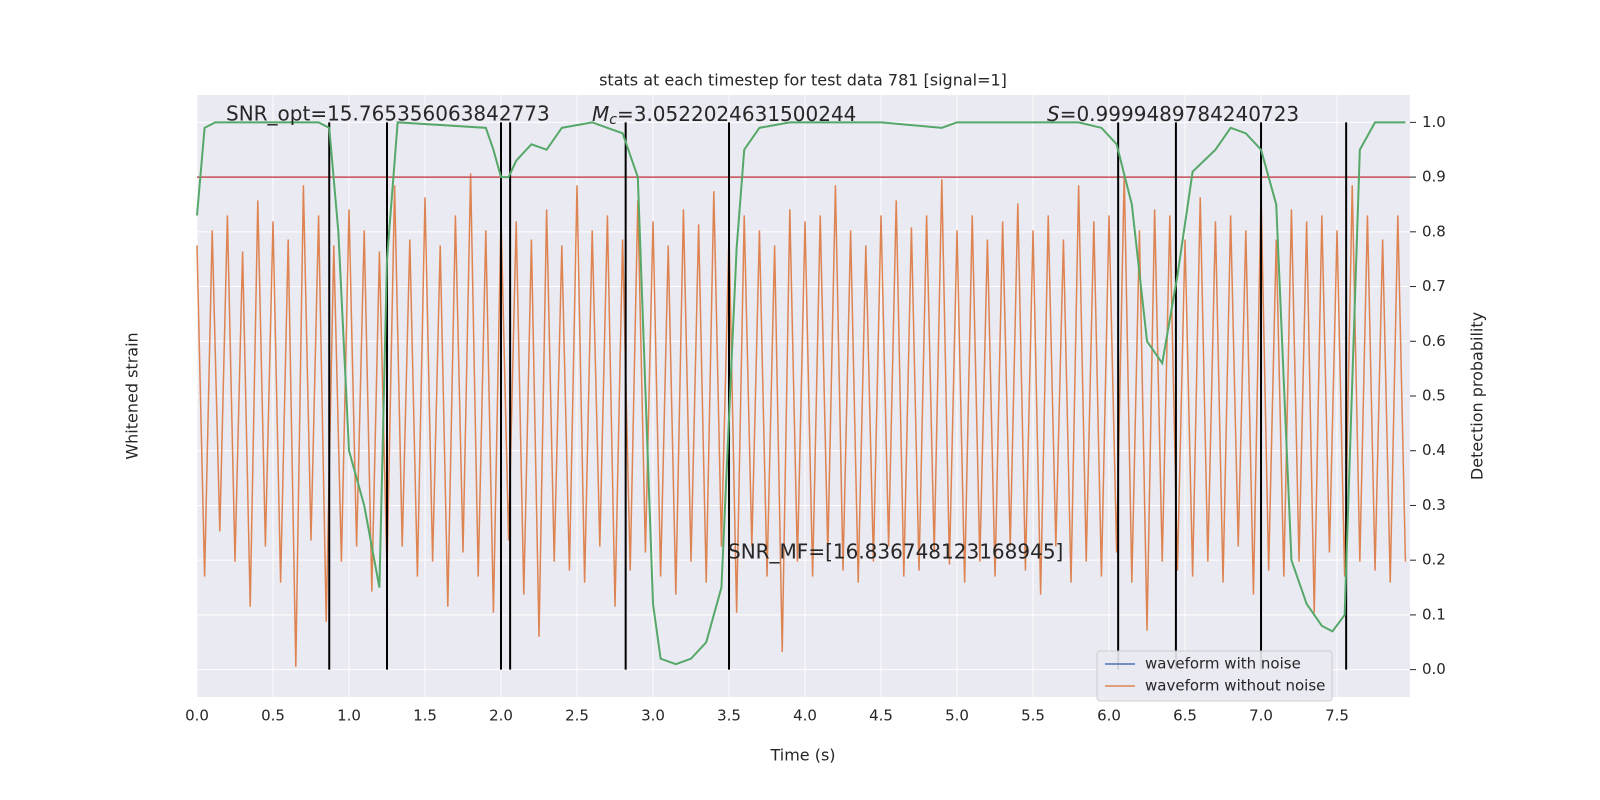  What do you see at coordinates (957, 716) in the screenshot?
I see `x-tick-label: 5.0` at bounding box center [957, 716].